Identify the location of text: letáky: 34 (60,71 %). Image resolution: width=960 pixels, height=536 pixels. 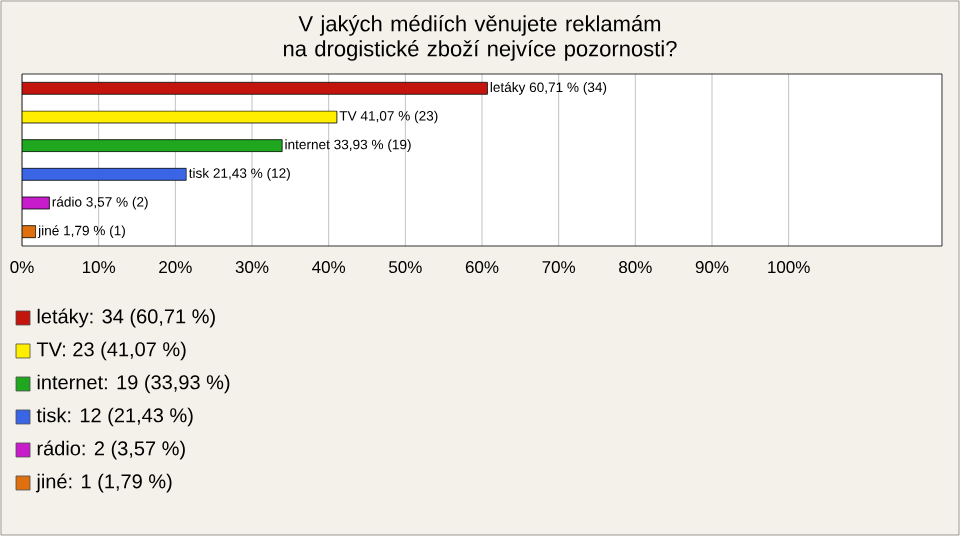
(126, 318).